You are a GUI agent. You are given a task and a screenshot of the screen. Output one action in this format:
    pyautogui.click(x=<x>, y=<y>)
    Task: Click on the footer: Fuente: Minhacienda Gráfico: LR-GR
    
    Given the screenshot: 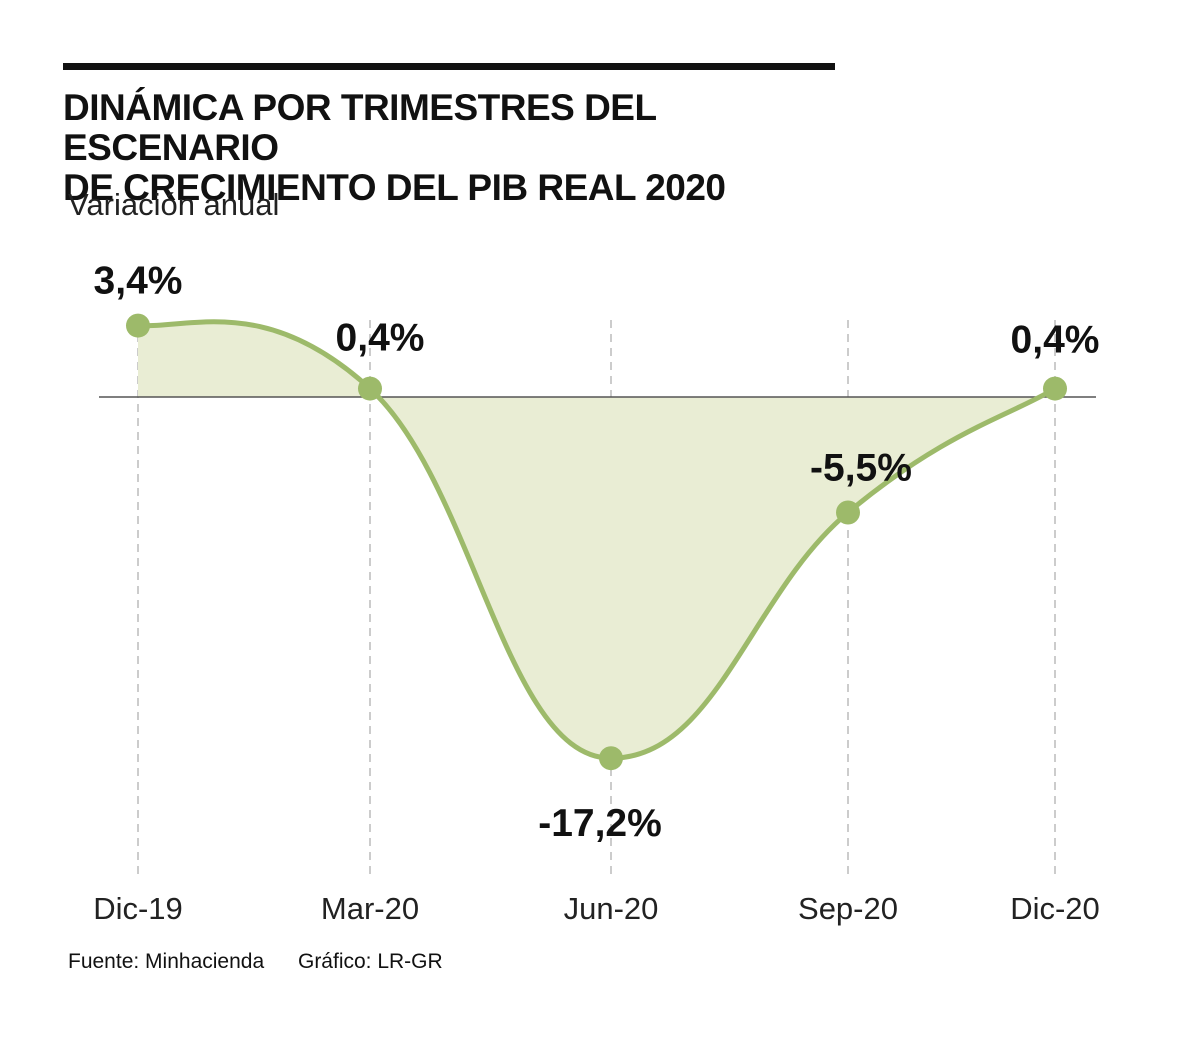 What is the action you would take?
    pyautogui.click(x=255, y=962)
    